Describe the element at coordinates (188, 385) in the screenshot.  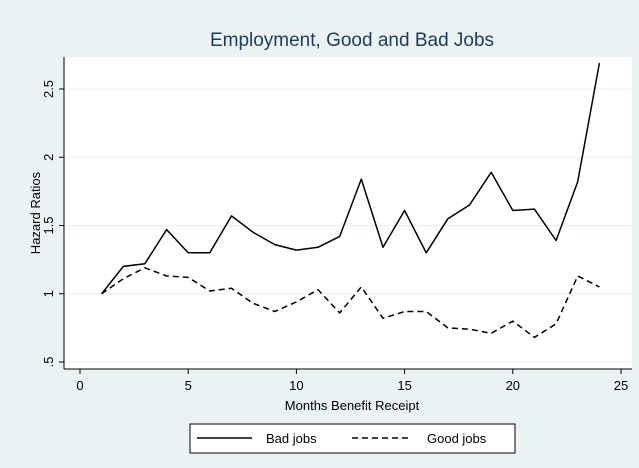
I see `x-tick-label: 5` at that location.